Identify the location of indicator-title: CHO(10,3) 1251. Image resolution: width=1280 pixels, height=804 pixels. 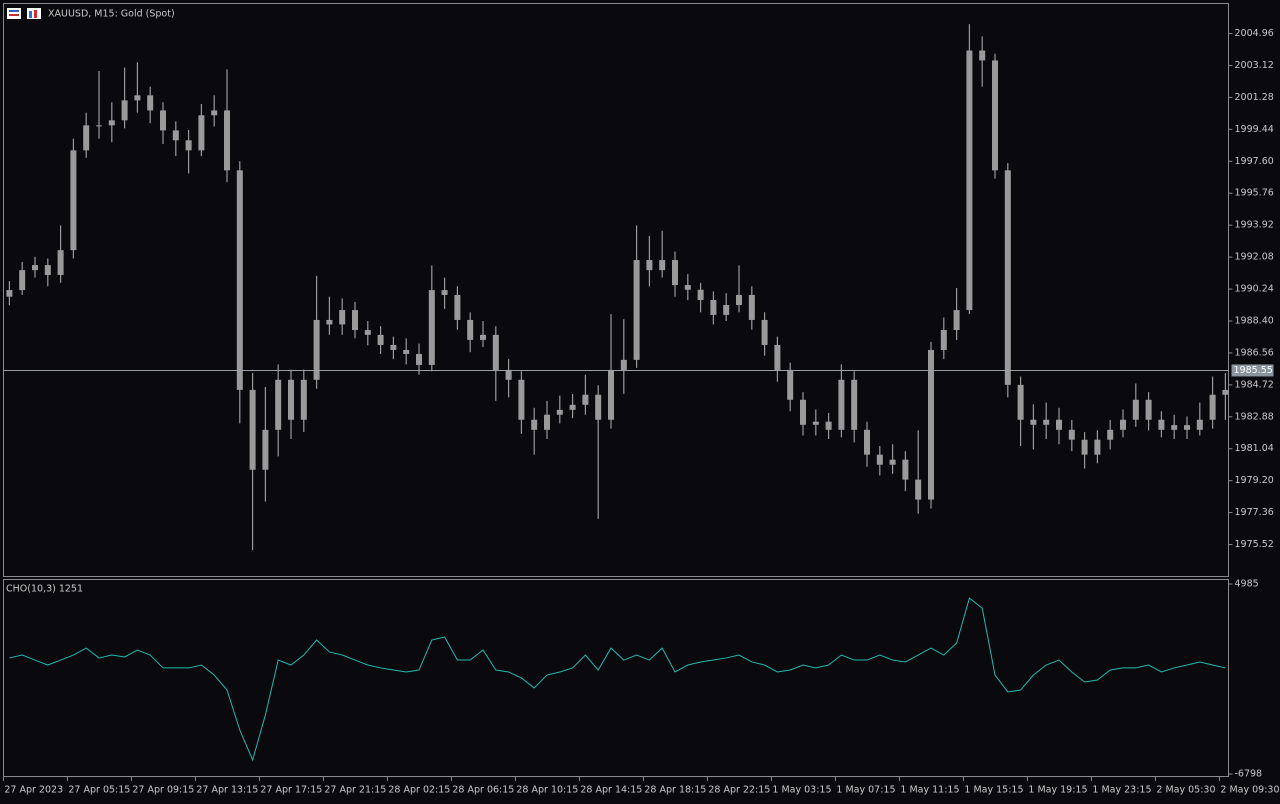
(44, 589).